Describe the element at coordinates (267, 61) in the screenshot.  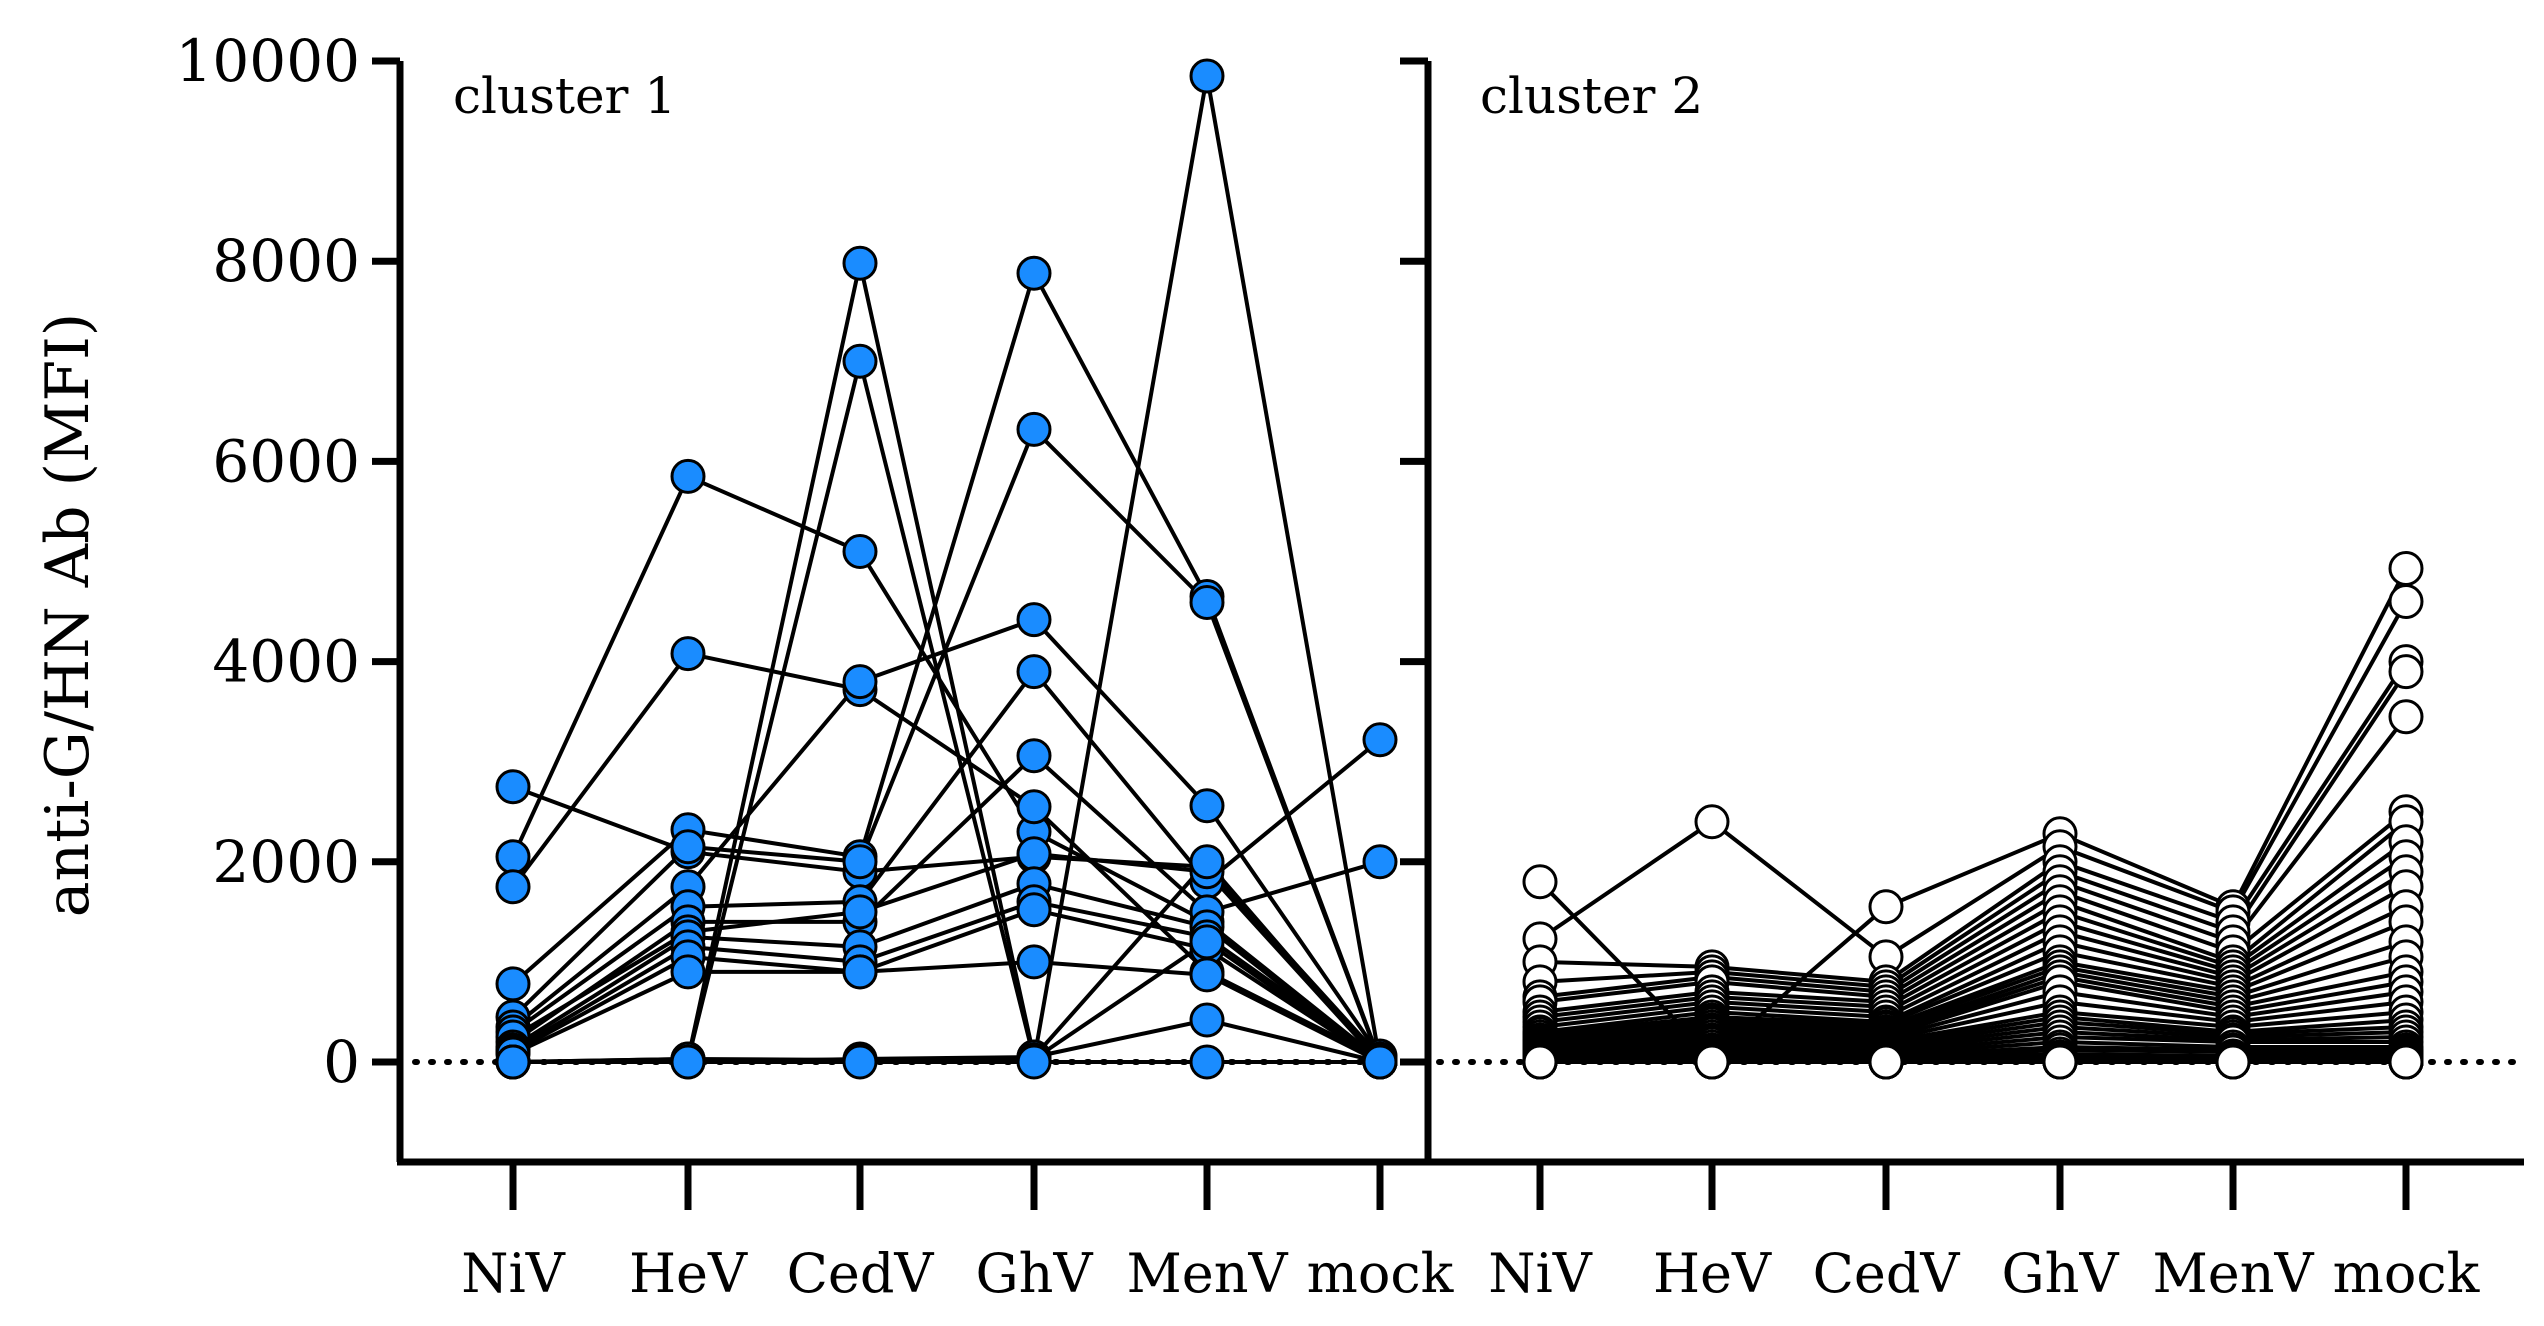
I see `y-tick-label: 10000` at that location.